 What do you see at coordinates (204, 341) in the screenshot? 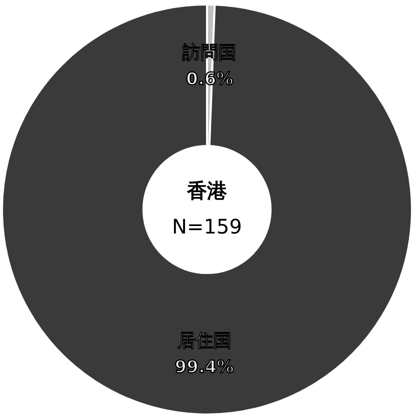
I see `slice-label: 居住国` at bounding box center [204, 341].